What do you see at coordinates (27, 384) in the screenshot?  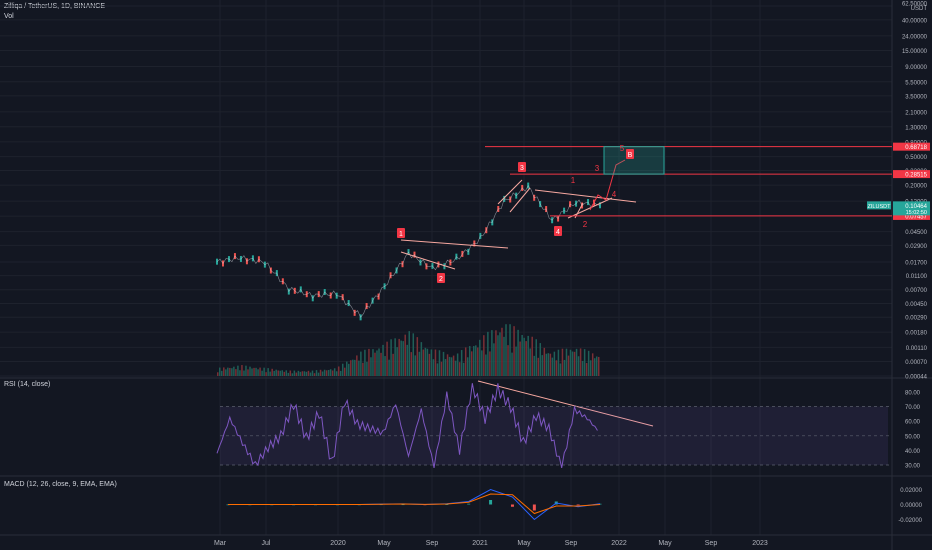 I see `rsi-label: RSI (14, close)` at bounding box center [27, 384].